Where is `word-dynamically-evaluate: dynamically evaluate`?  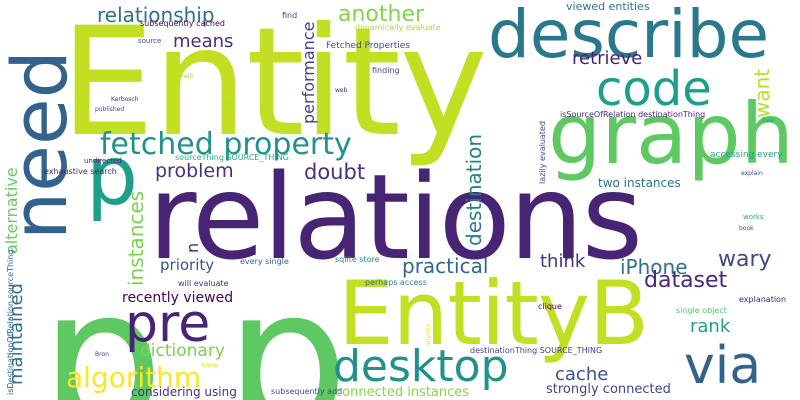
word-dynamically-evaluate: dynamically evaluate is located at coordinates (398, 27).